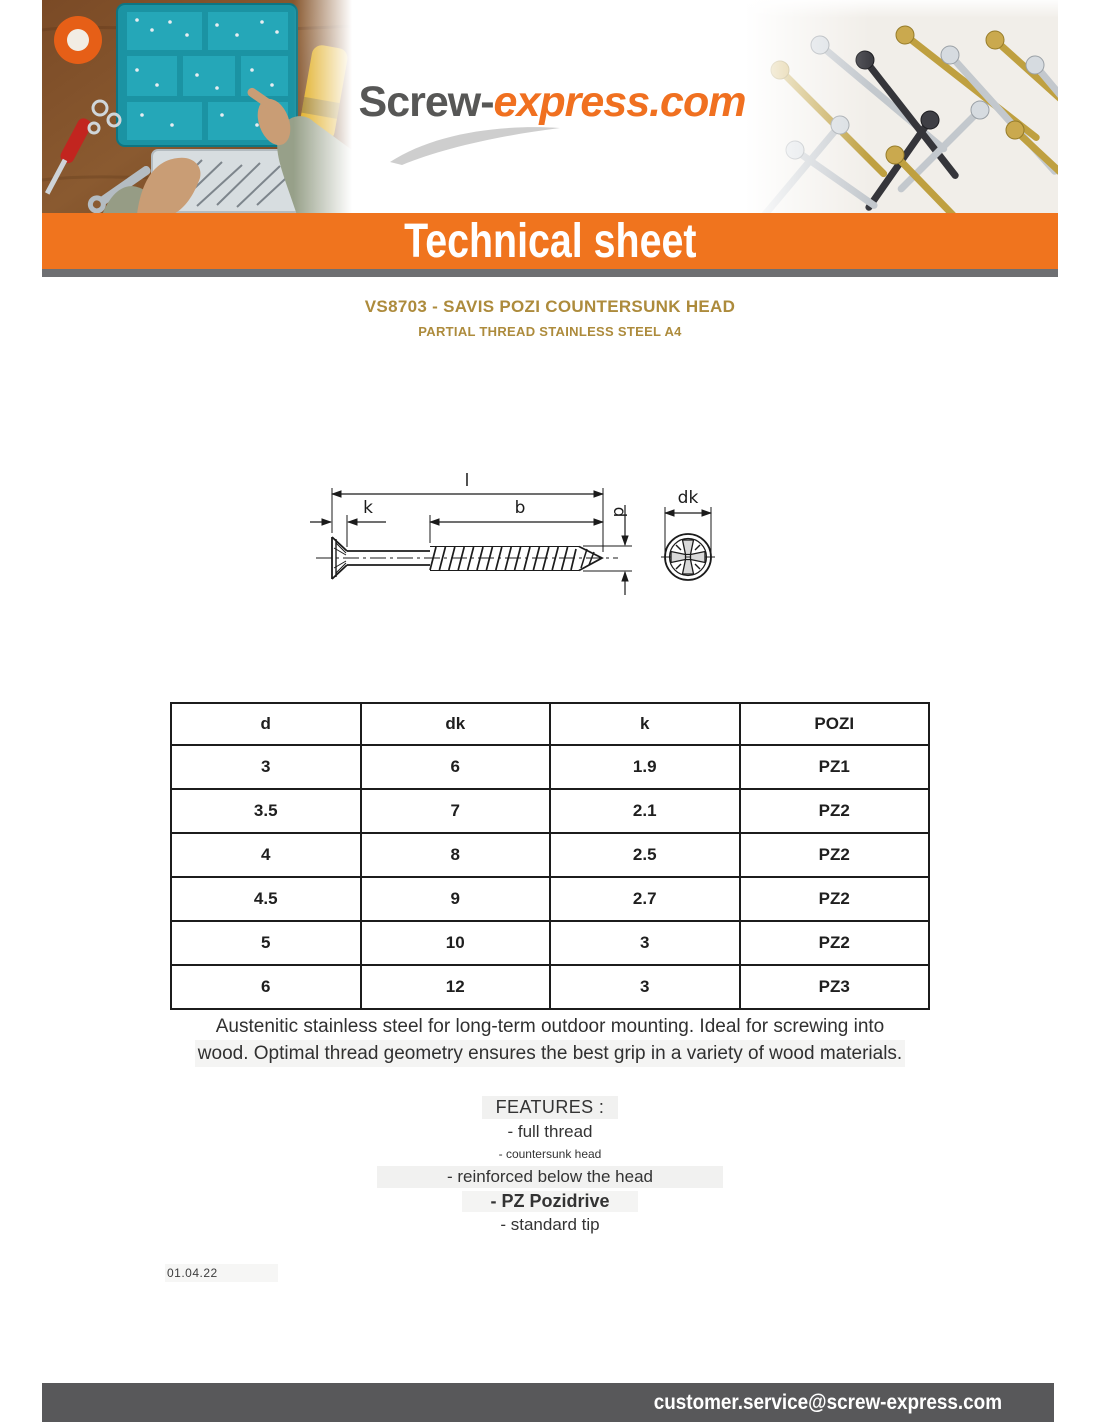  I want to click on table-row: 5 10 3 PZ2, so click(550, 943).